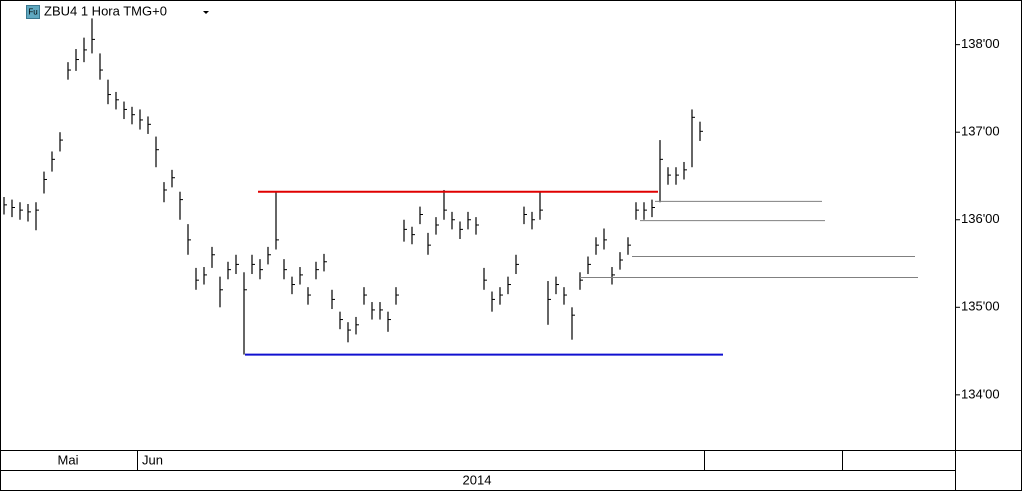  Describe the element at coordinates (152, 459) in the screenshot. I see `month-label: Jun` at that location.